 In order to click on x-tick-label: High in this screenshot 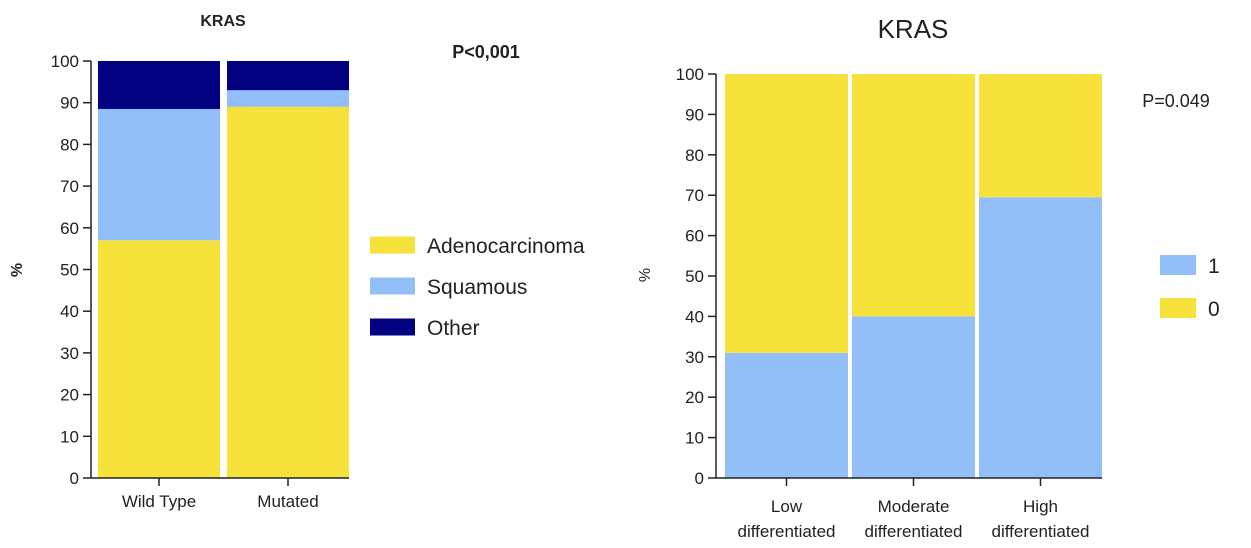, I will do `click(1040, 506)`.